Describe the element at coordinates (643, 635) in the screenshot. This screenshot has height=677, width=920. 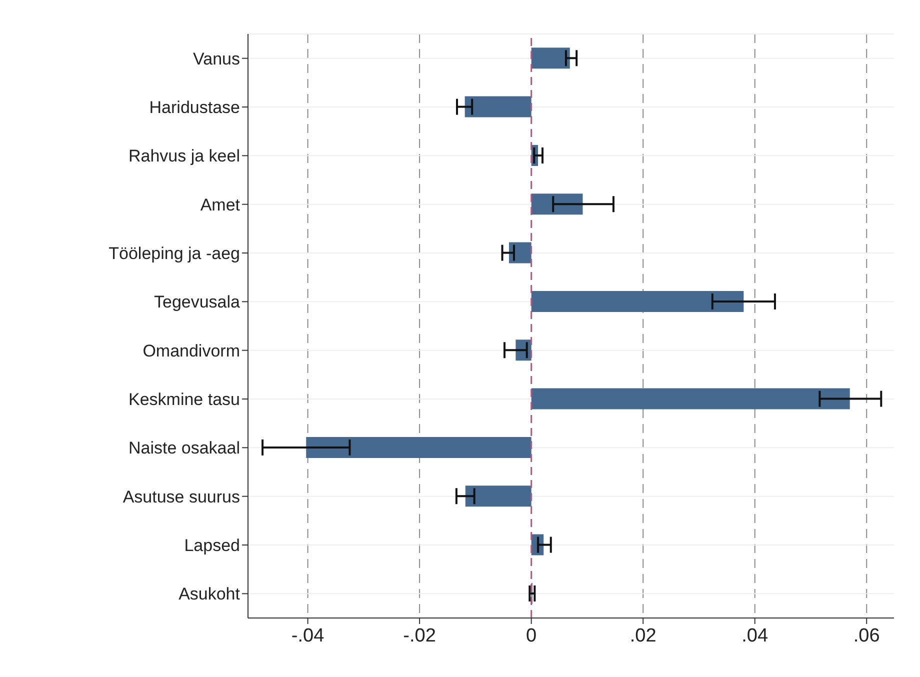
I see `x-tick-label: .02` at that location.